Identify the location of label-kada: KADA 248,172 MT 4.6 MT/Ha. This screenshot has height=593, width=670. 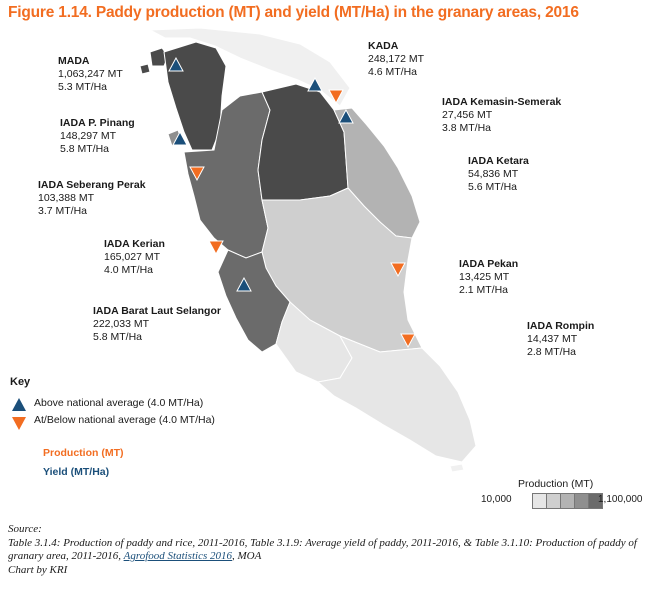
(396, 59).